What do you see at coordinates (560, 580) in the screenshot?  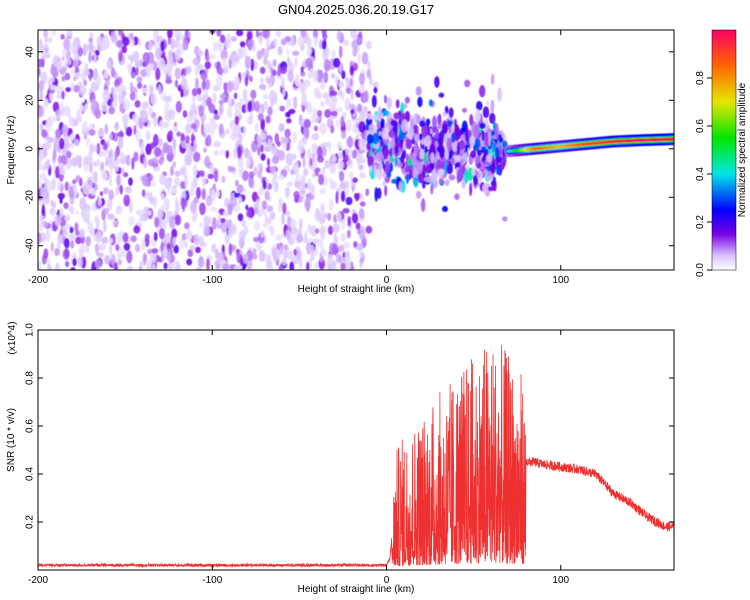 I see `x-tick-label: 100` at bounding box center [560, 580].